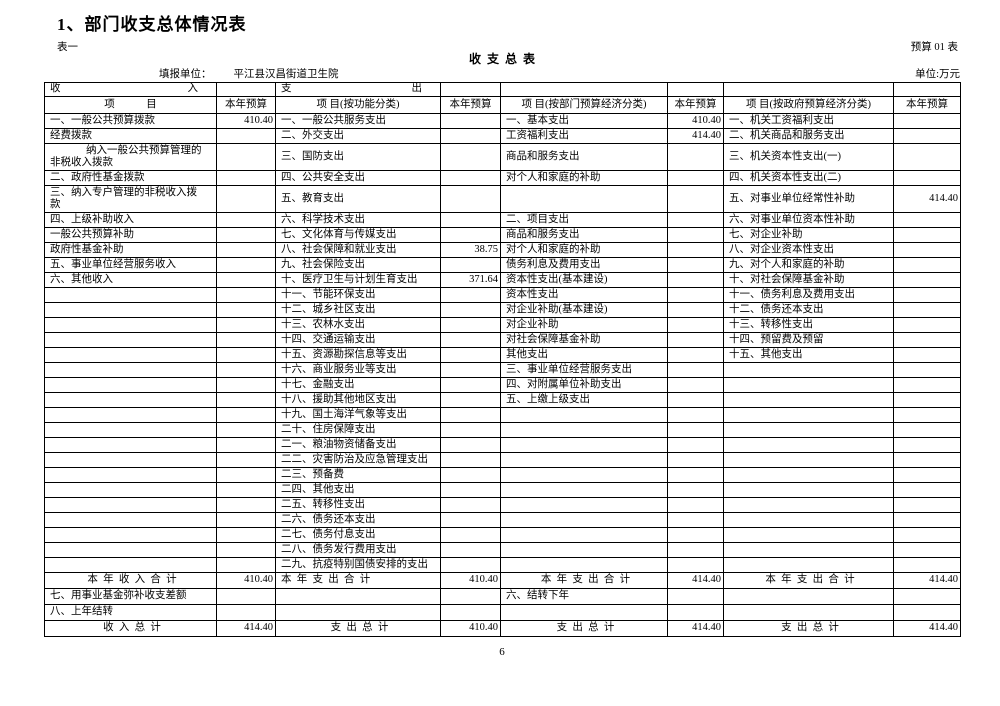 The width and height of the screenshot is (1000, 706). I want to click on budget-item-cell: 十五、其他支出, so click(808, 355).